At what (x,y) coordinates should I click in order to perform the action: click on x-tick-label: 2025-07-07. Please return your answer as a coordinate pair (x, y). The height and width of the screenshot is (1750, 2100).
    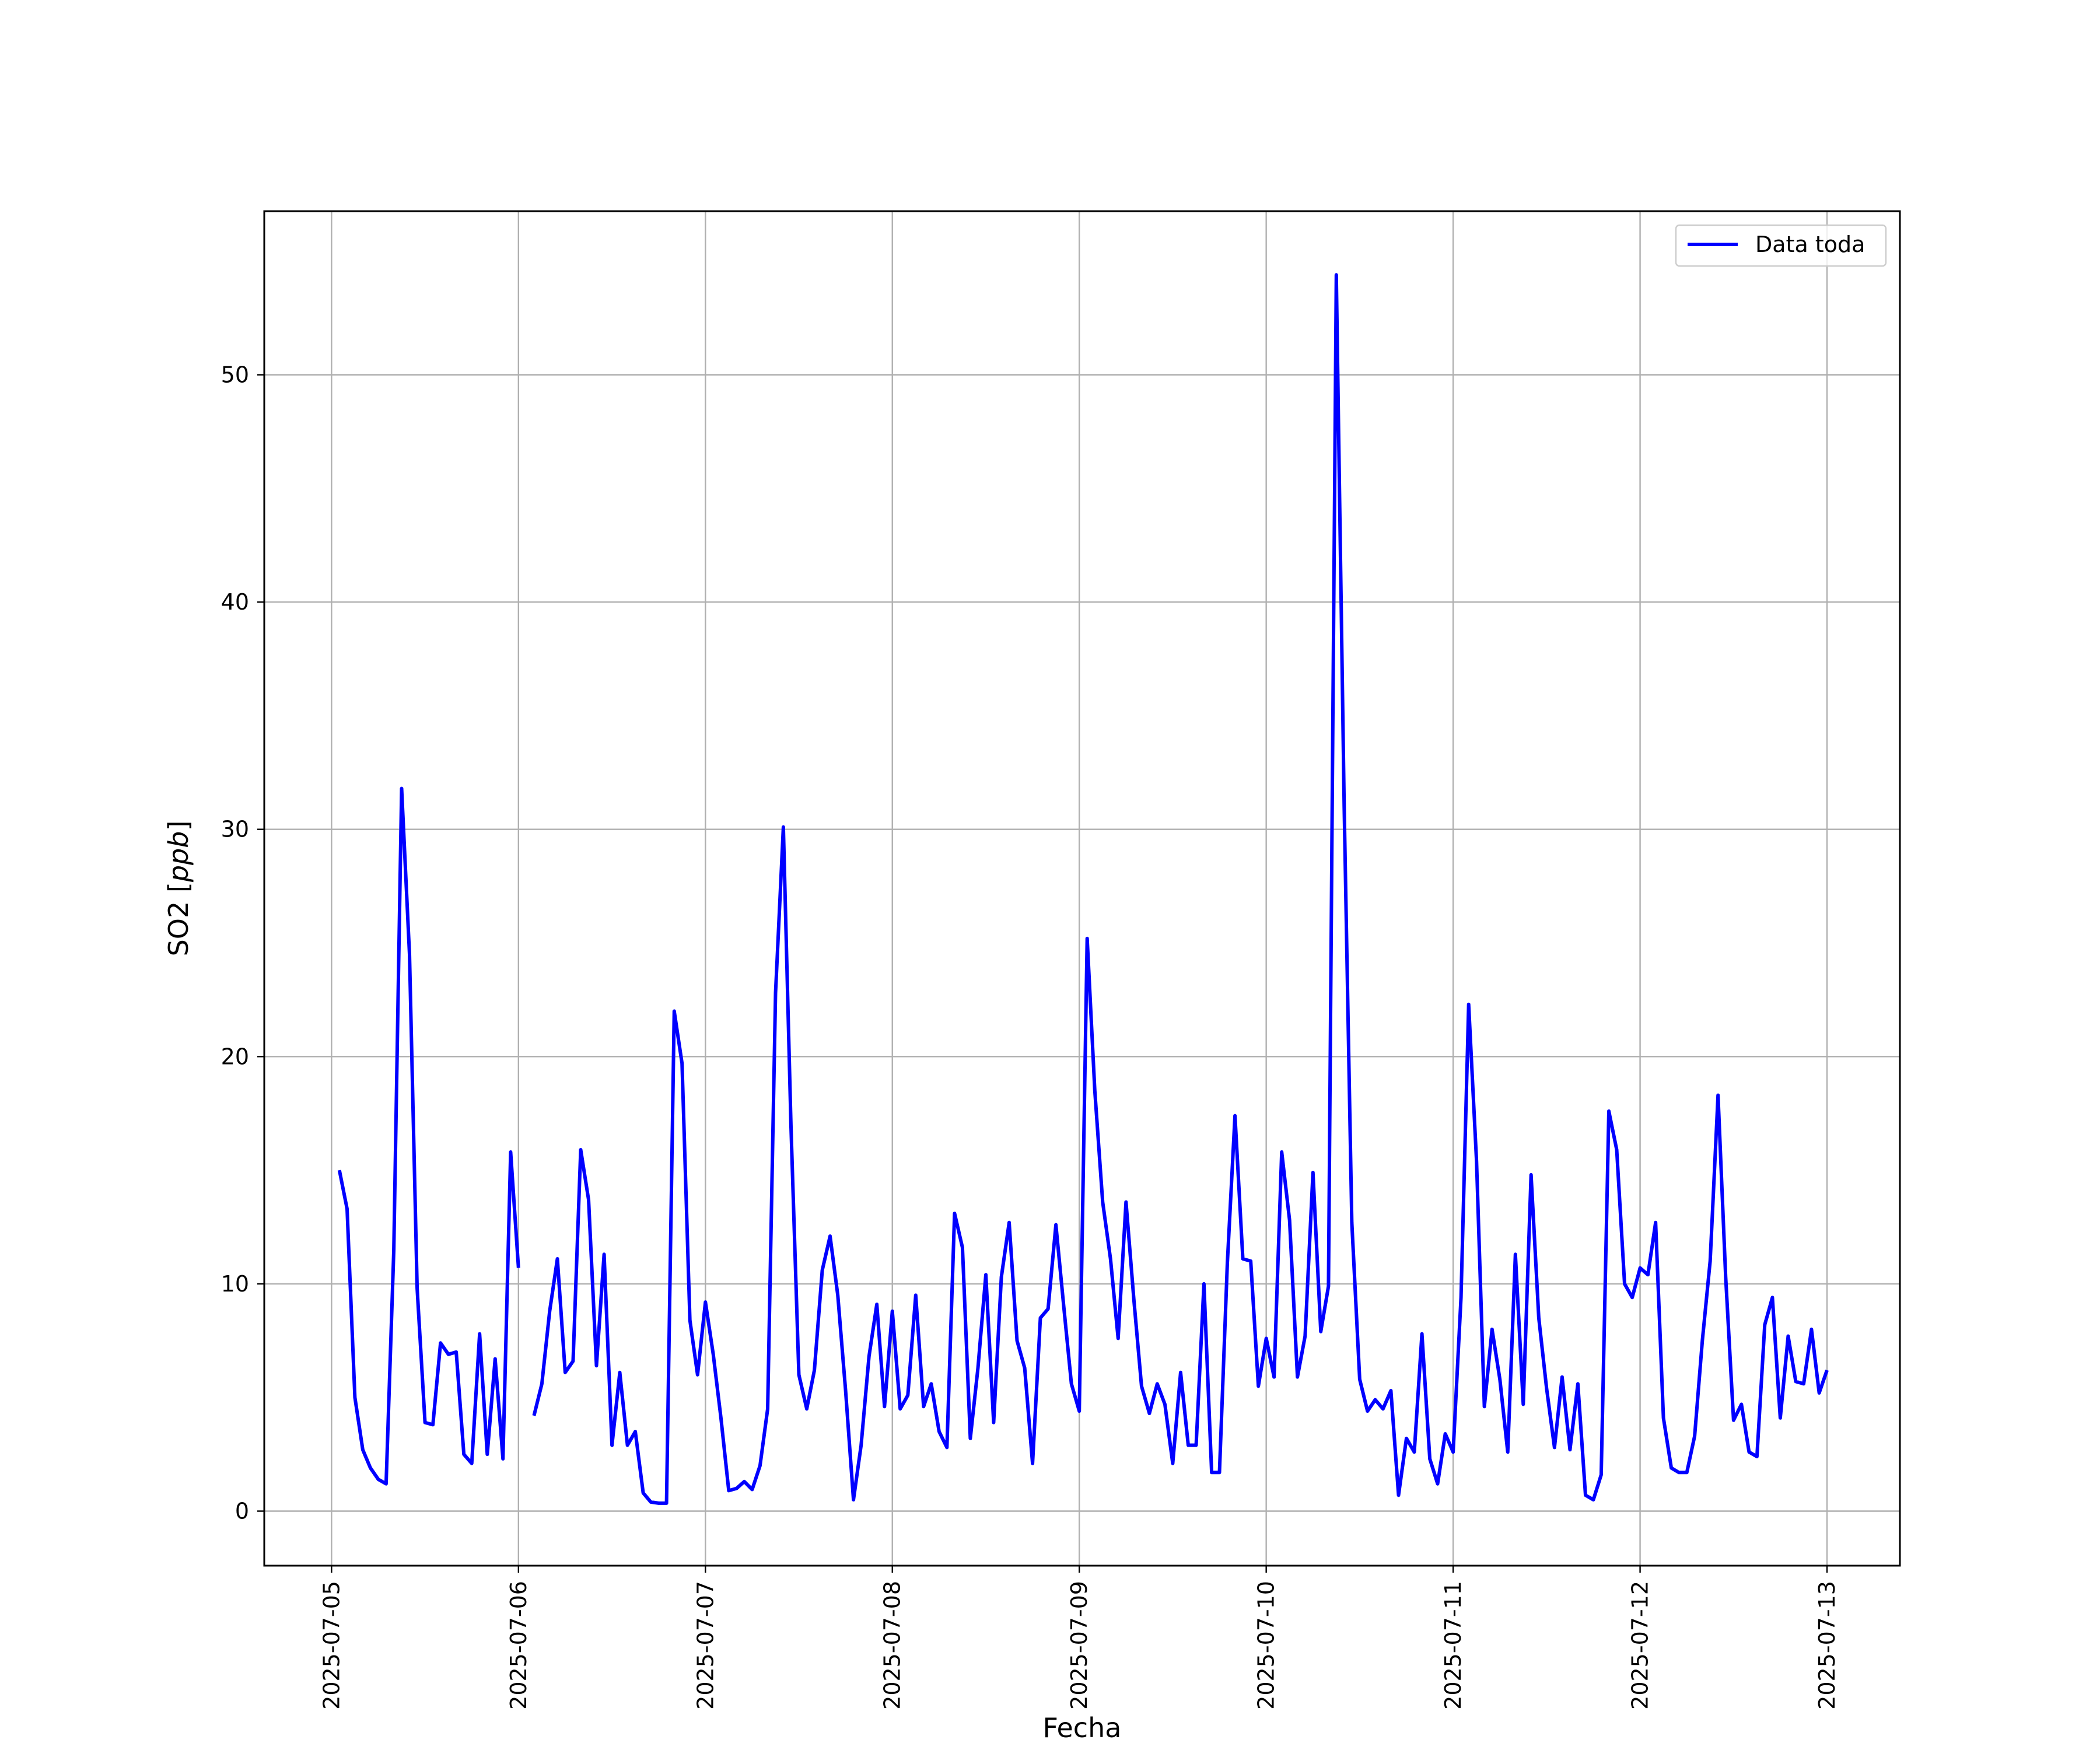
    Looking at the image, I should click on (705, 1645).